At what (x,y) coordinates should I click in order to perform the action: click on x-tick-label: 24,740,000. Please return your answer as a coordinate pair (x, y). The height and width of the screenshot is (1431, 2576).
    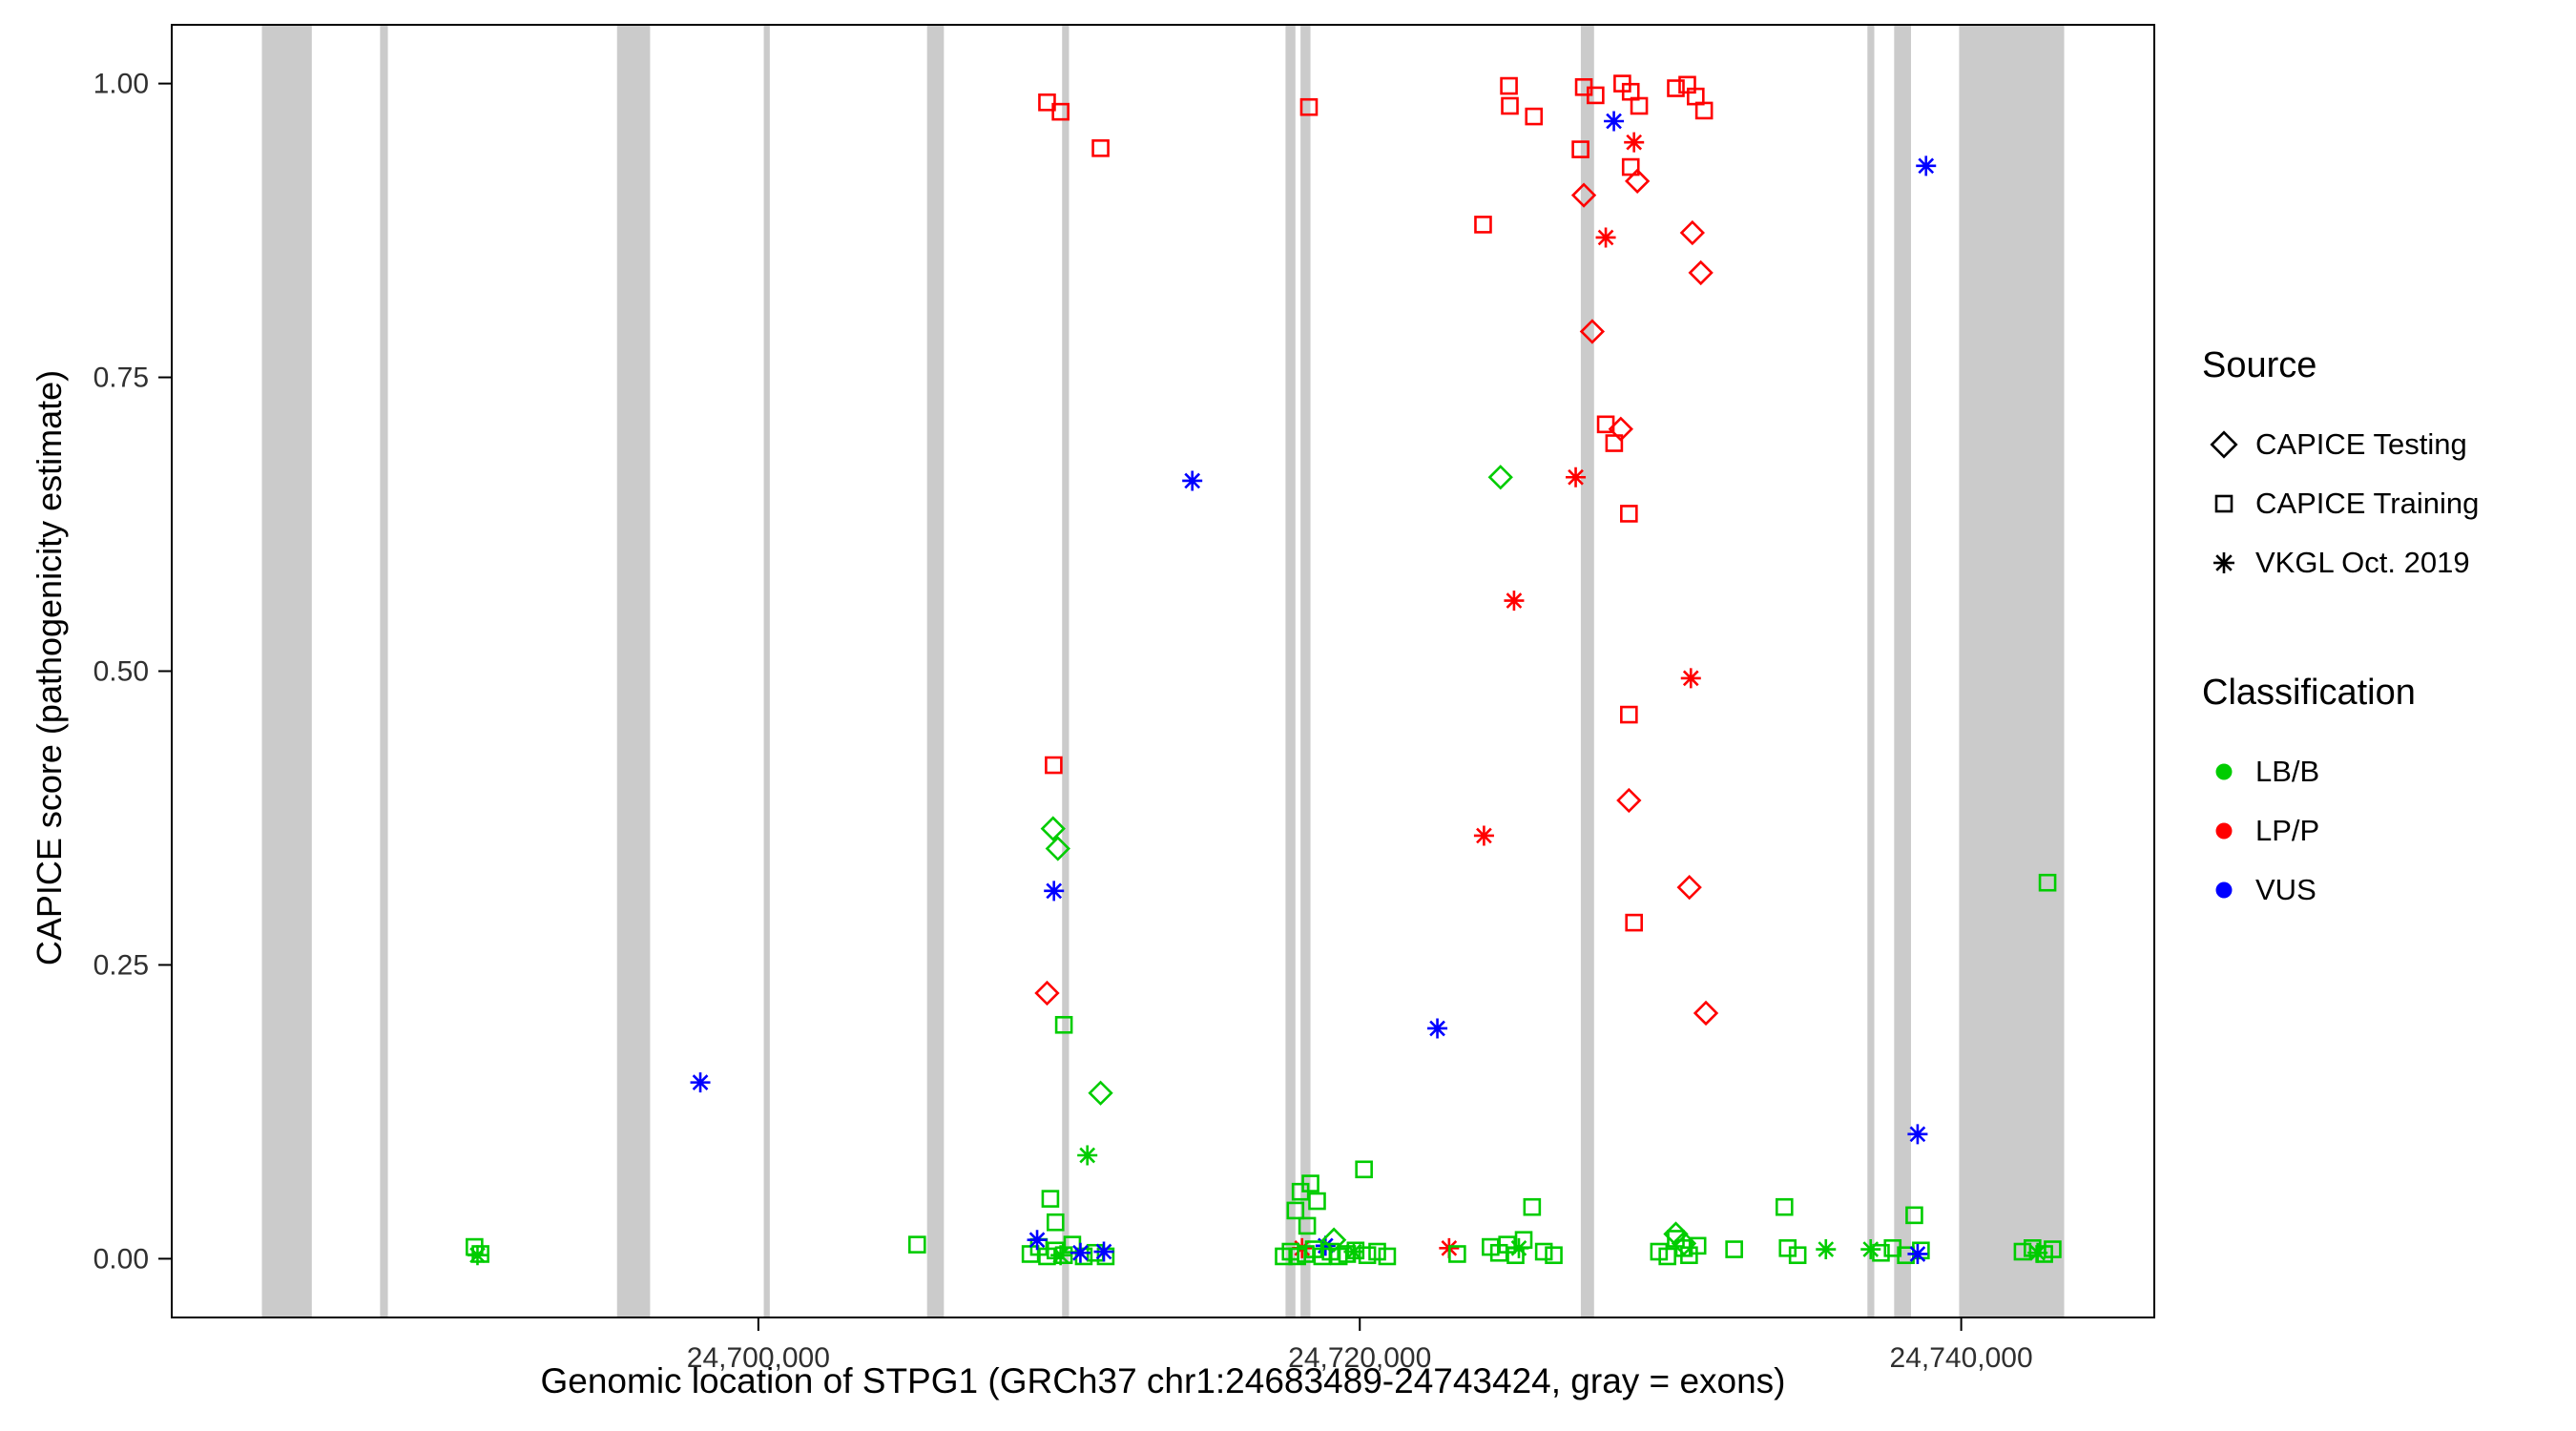
    Looking at the image, I should click on (1961, 1358).